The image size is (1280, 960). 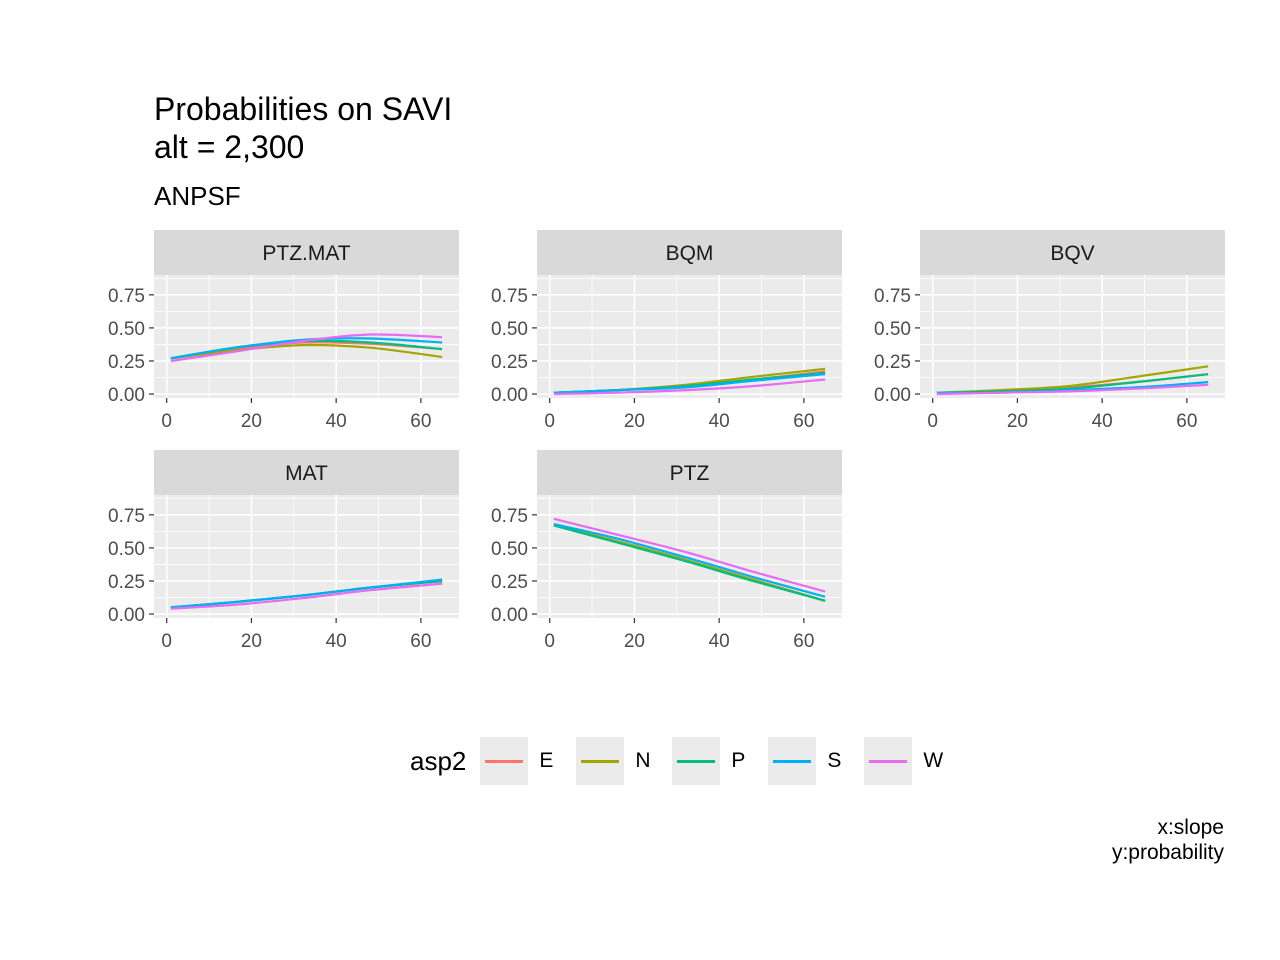 What do you see at coordinates (738, 760) in the screenshot?
I see `legend-label-p: P` at bounding box center [738, 760].